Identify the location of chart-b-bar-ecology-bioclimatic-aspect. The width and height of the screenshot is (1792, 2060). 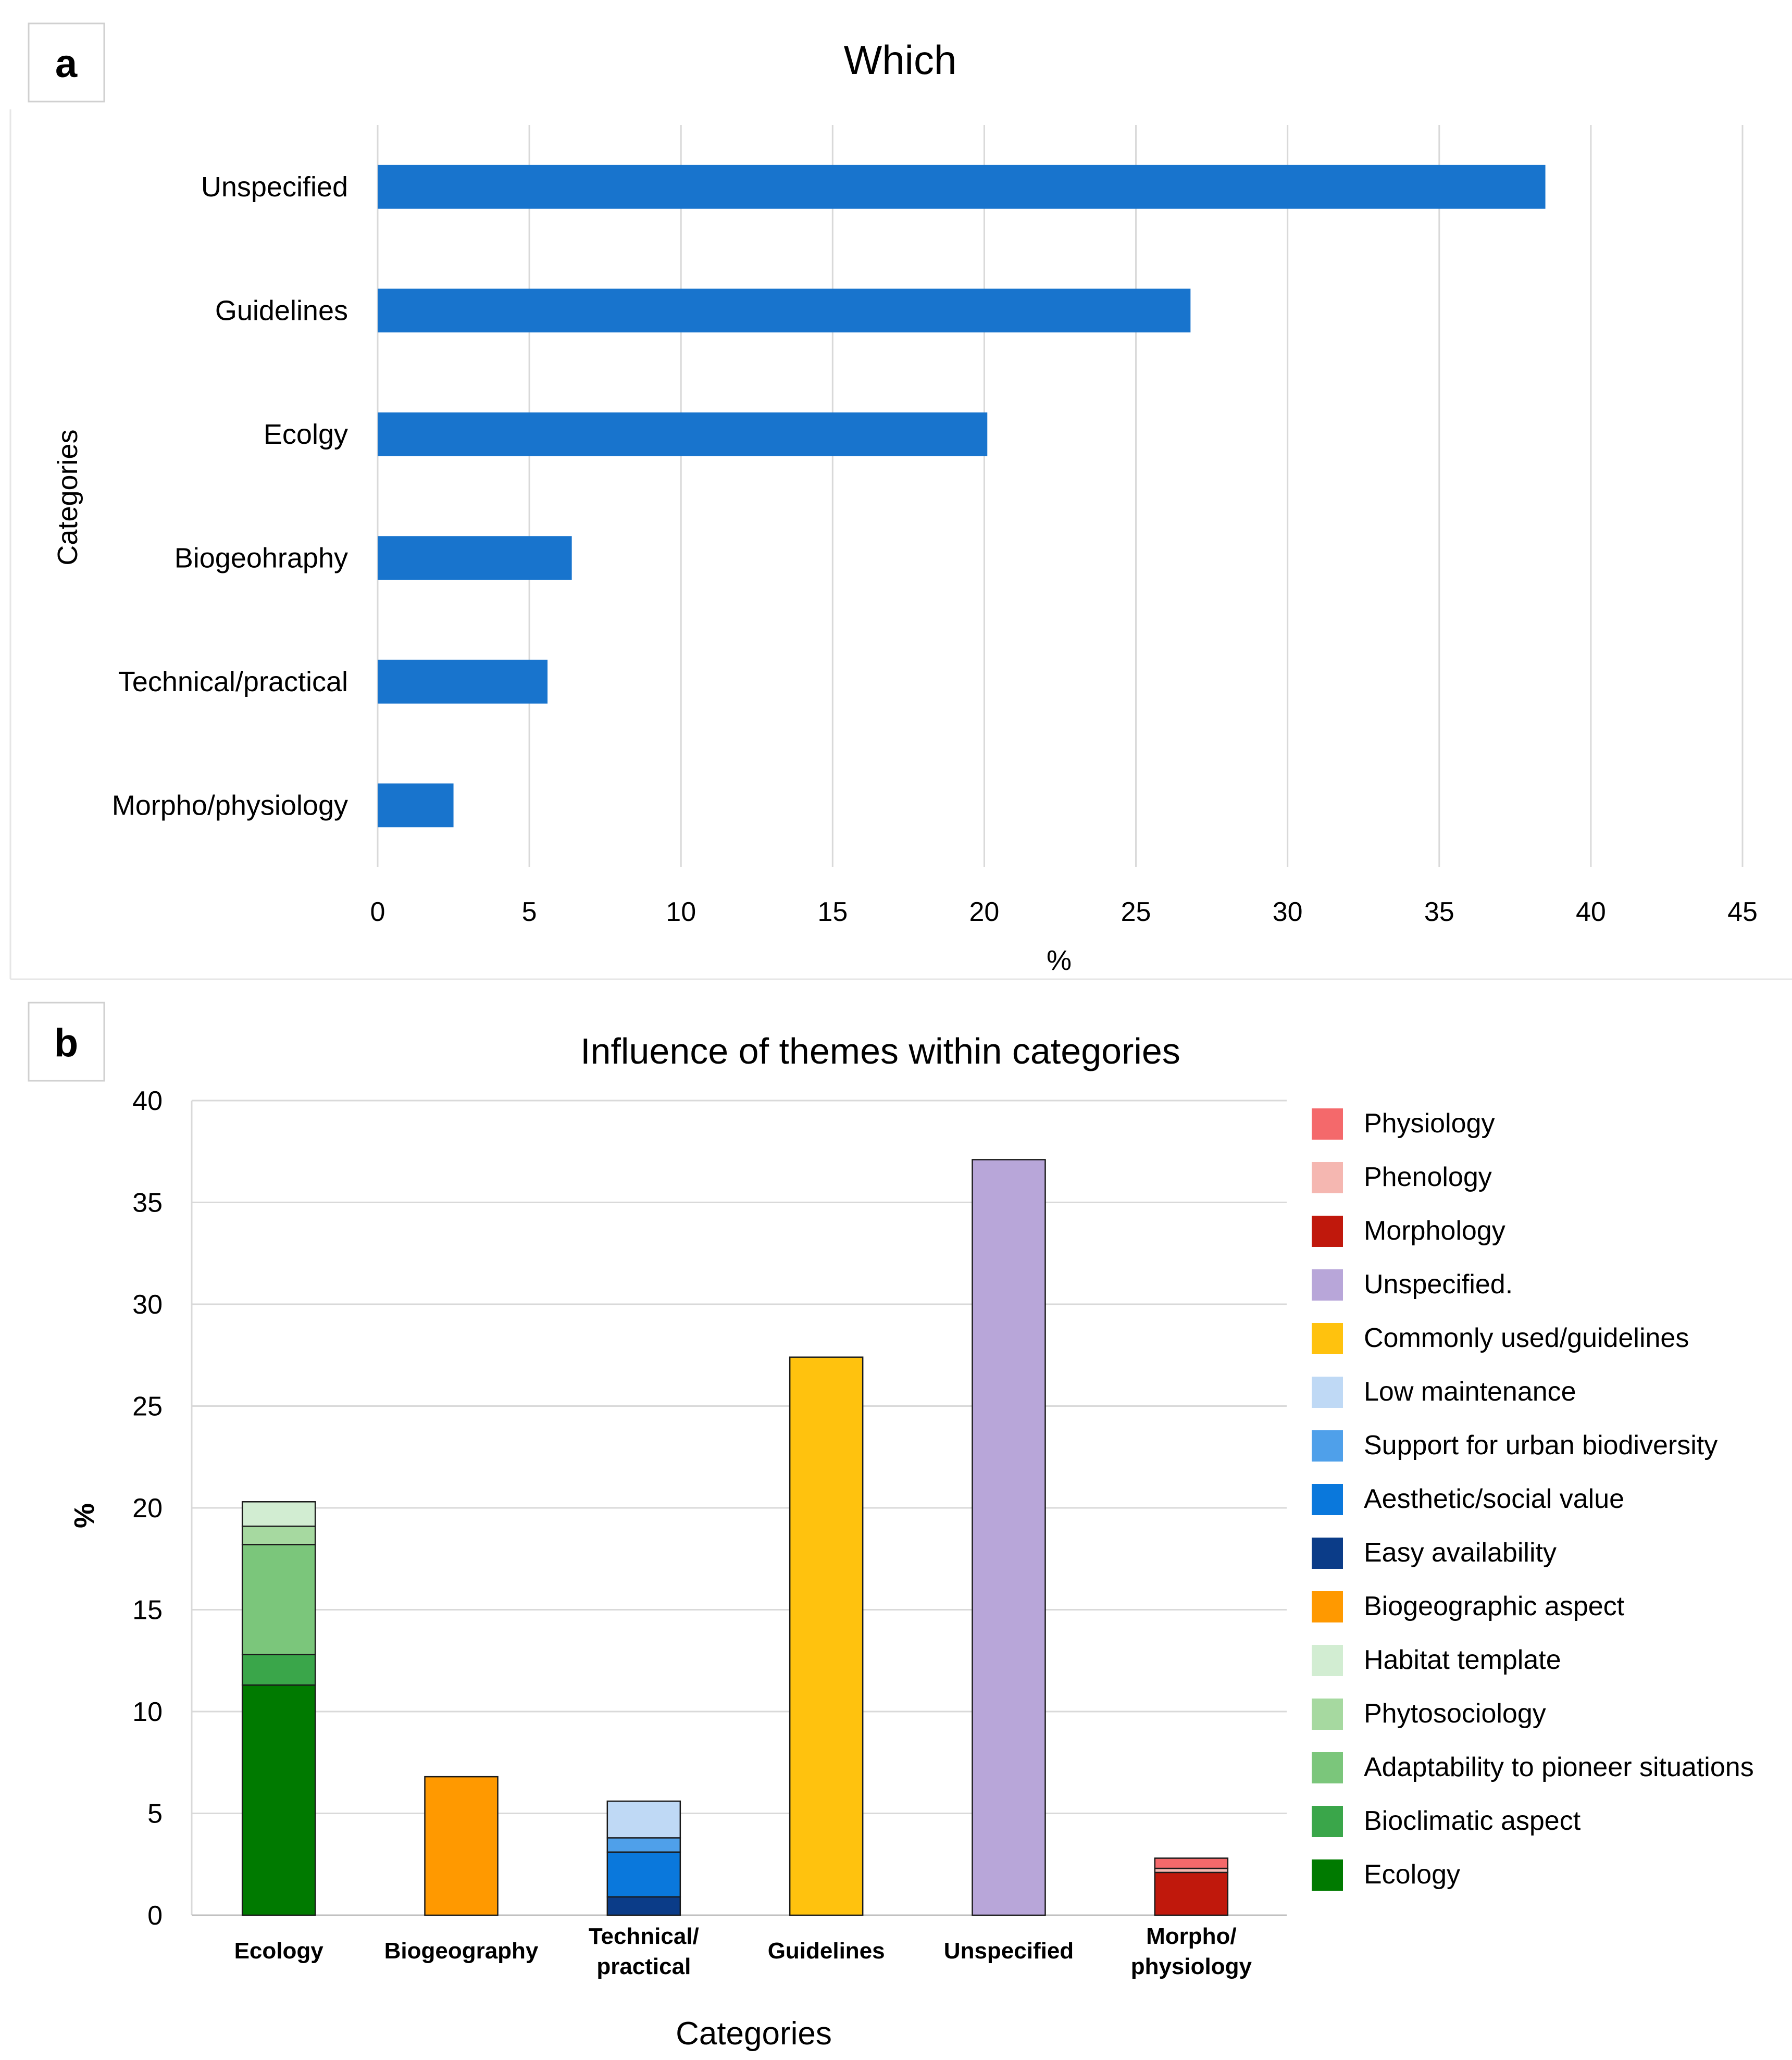
(279, 1670).